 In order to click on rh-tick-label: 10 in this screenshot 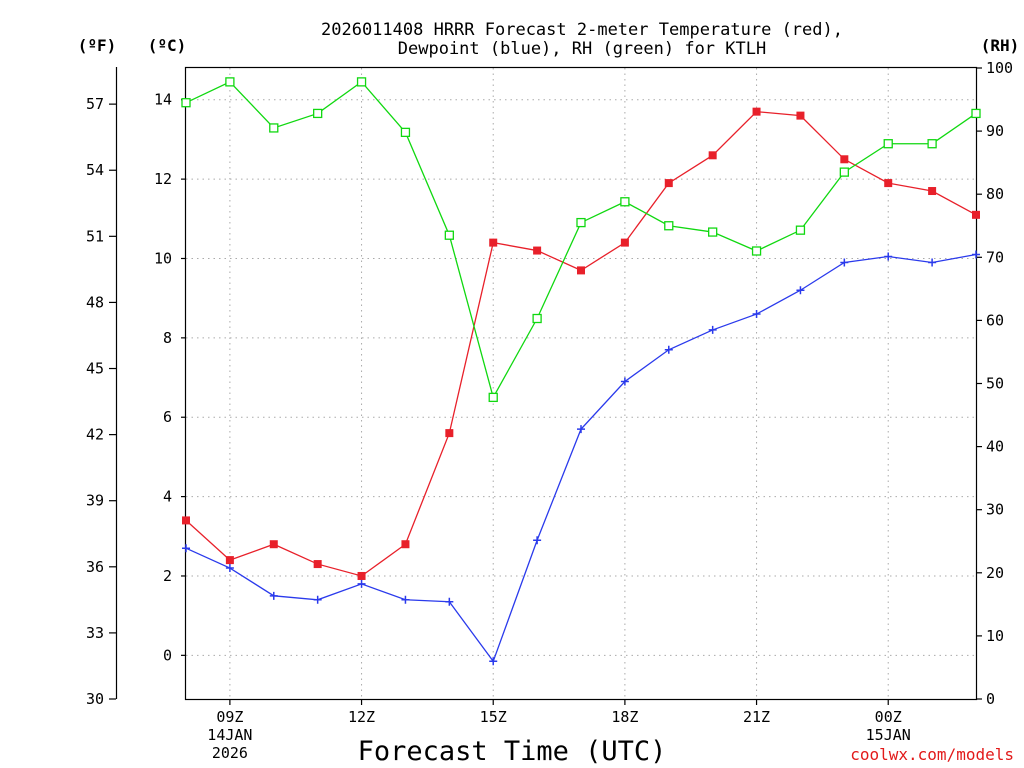, I will do `click(995, 636)`.